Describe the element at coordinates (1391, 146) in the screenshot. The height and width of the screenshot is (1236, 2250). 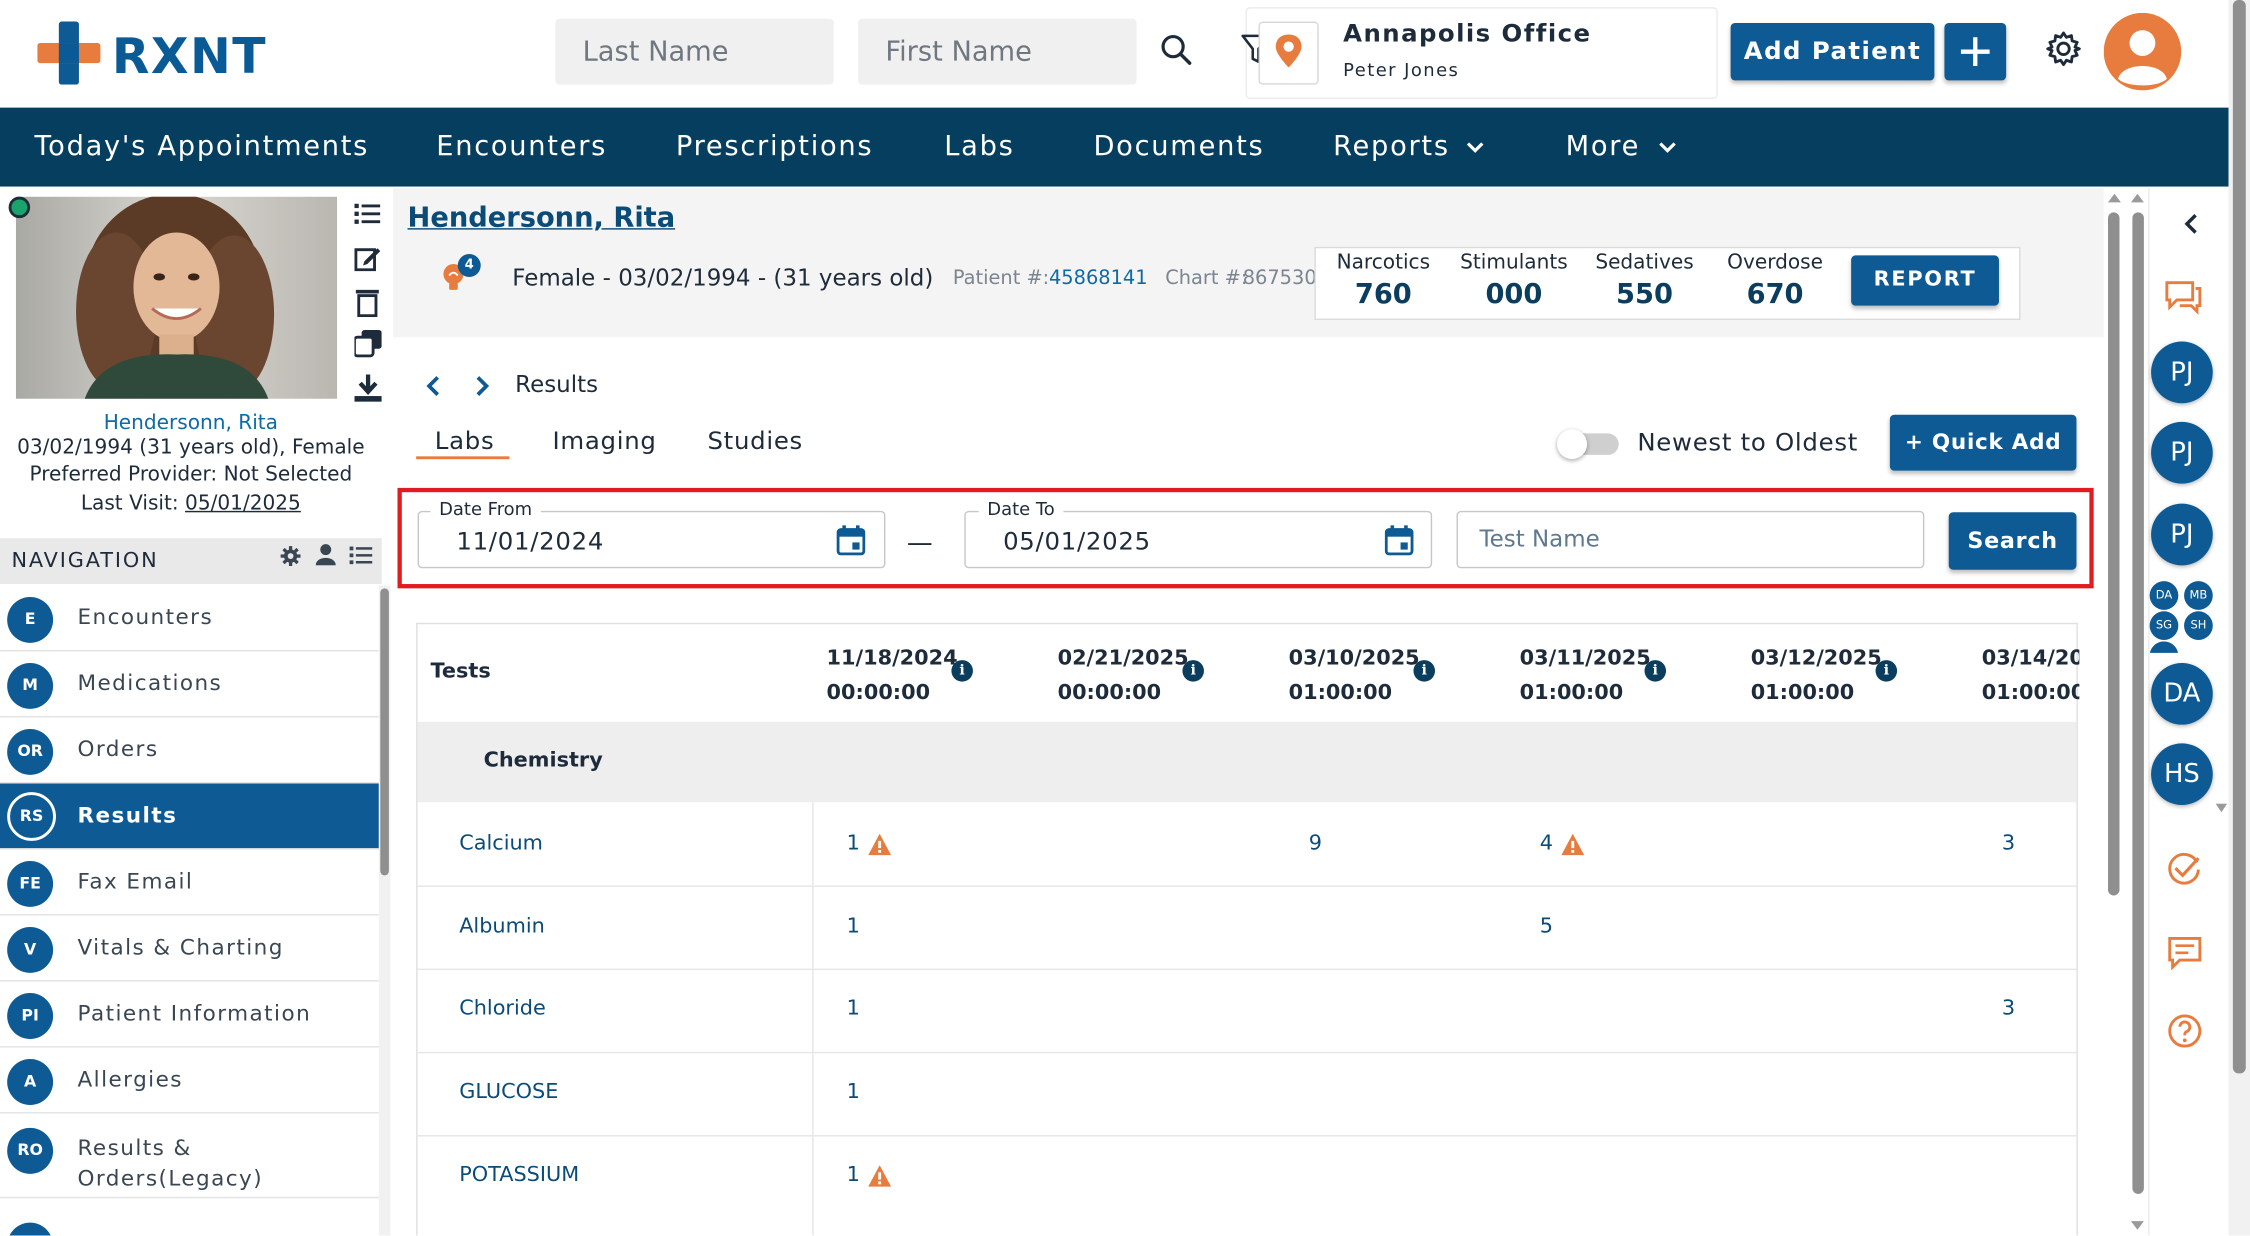
I see `nav-reports: Reports` at that location.